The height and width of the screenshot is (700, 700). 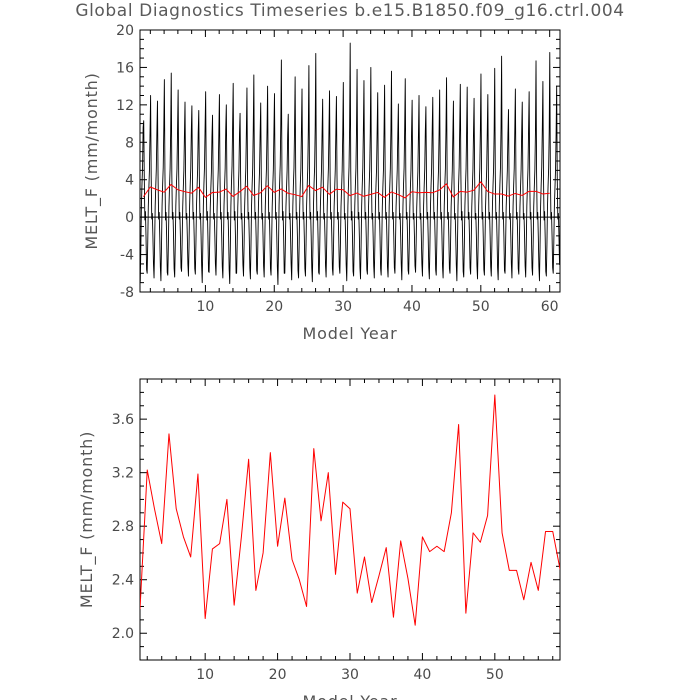 I want to click on y-tick-label: 16, so click(x=125, y=68).